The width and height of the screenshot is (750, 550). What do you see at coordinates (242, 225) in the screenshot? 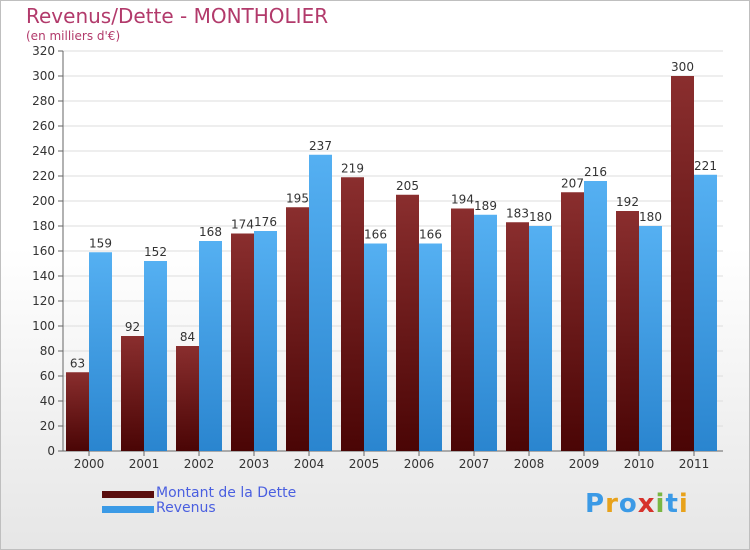
I see `data-label-dette: 174` at bounding box center [242, 225].